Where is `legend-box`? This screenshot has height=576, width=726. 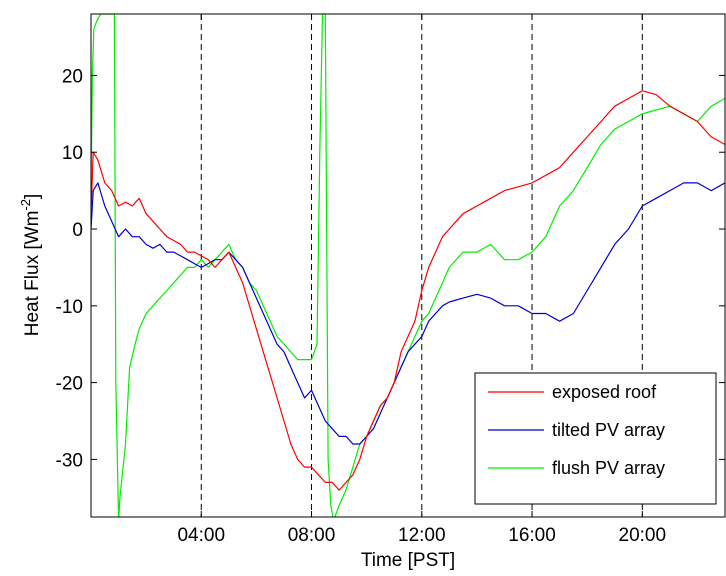 legend-box is located at coordinates (595, 438).